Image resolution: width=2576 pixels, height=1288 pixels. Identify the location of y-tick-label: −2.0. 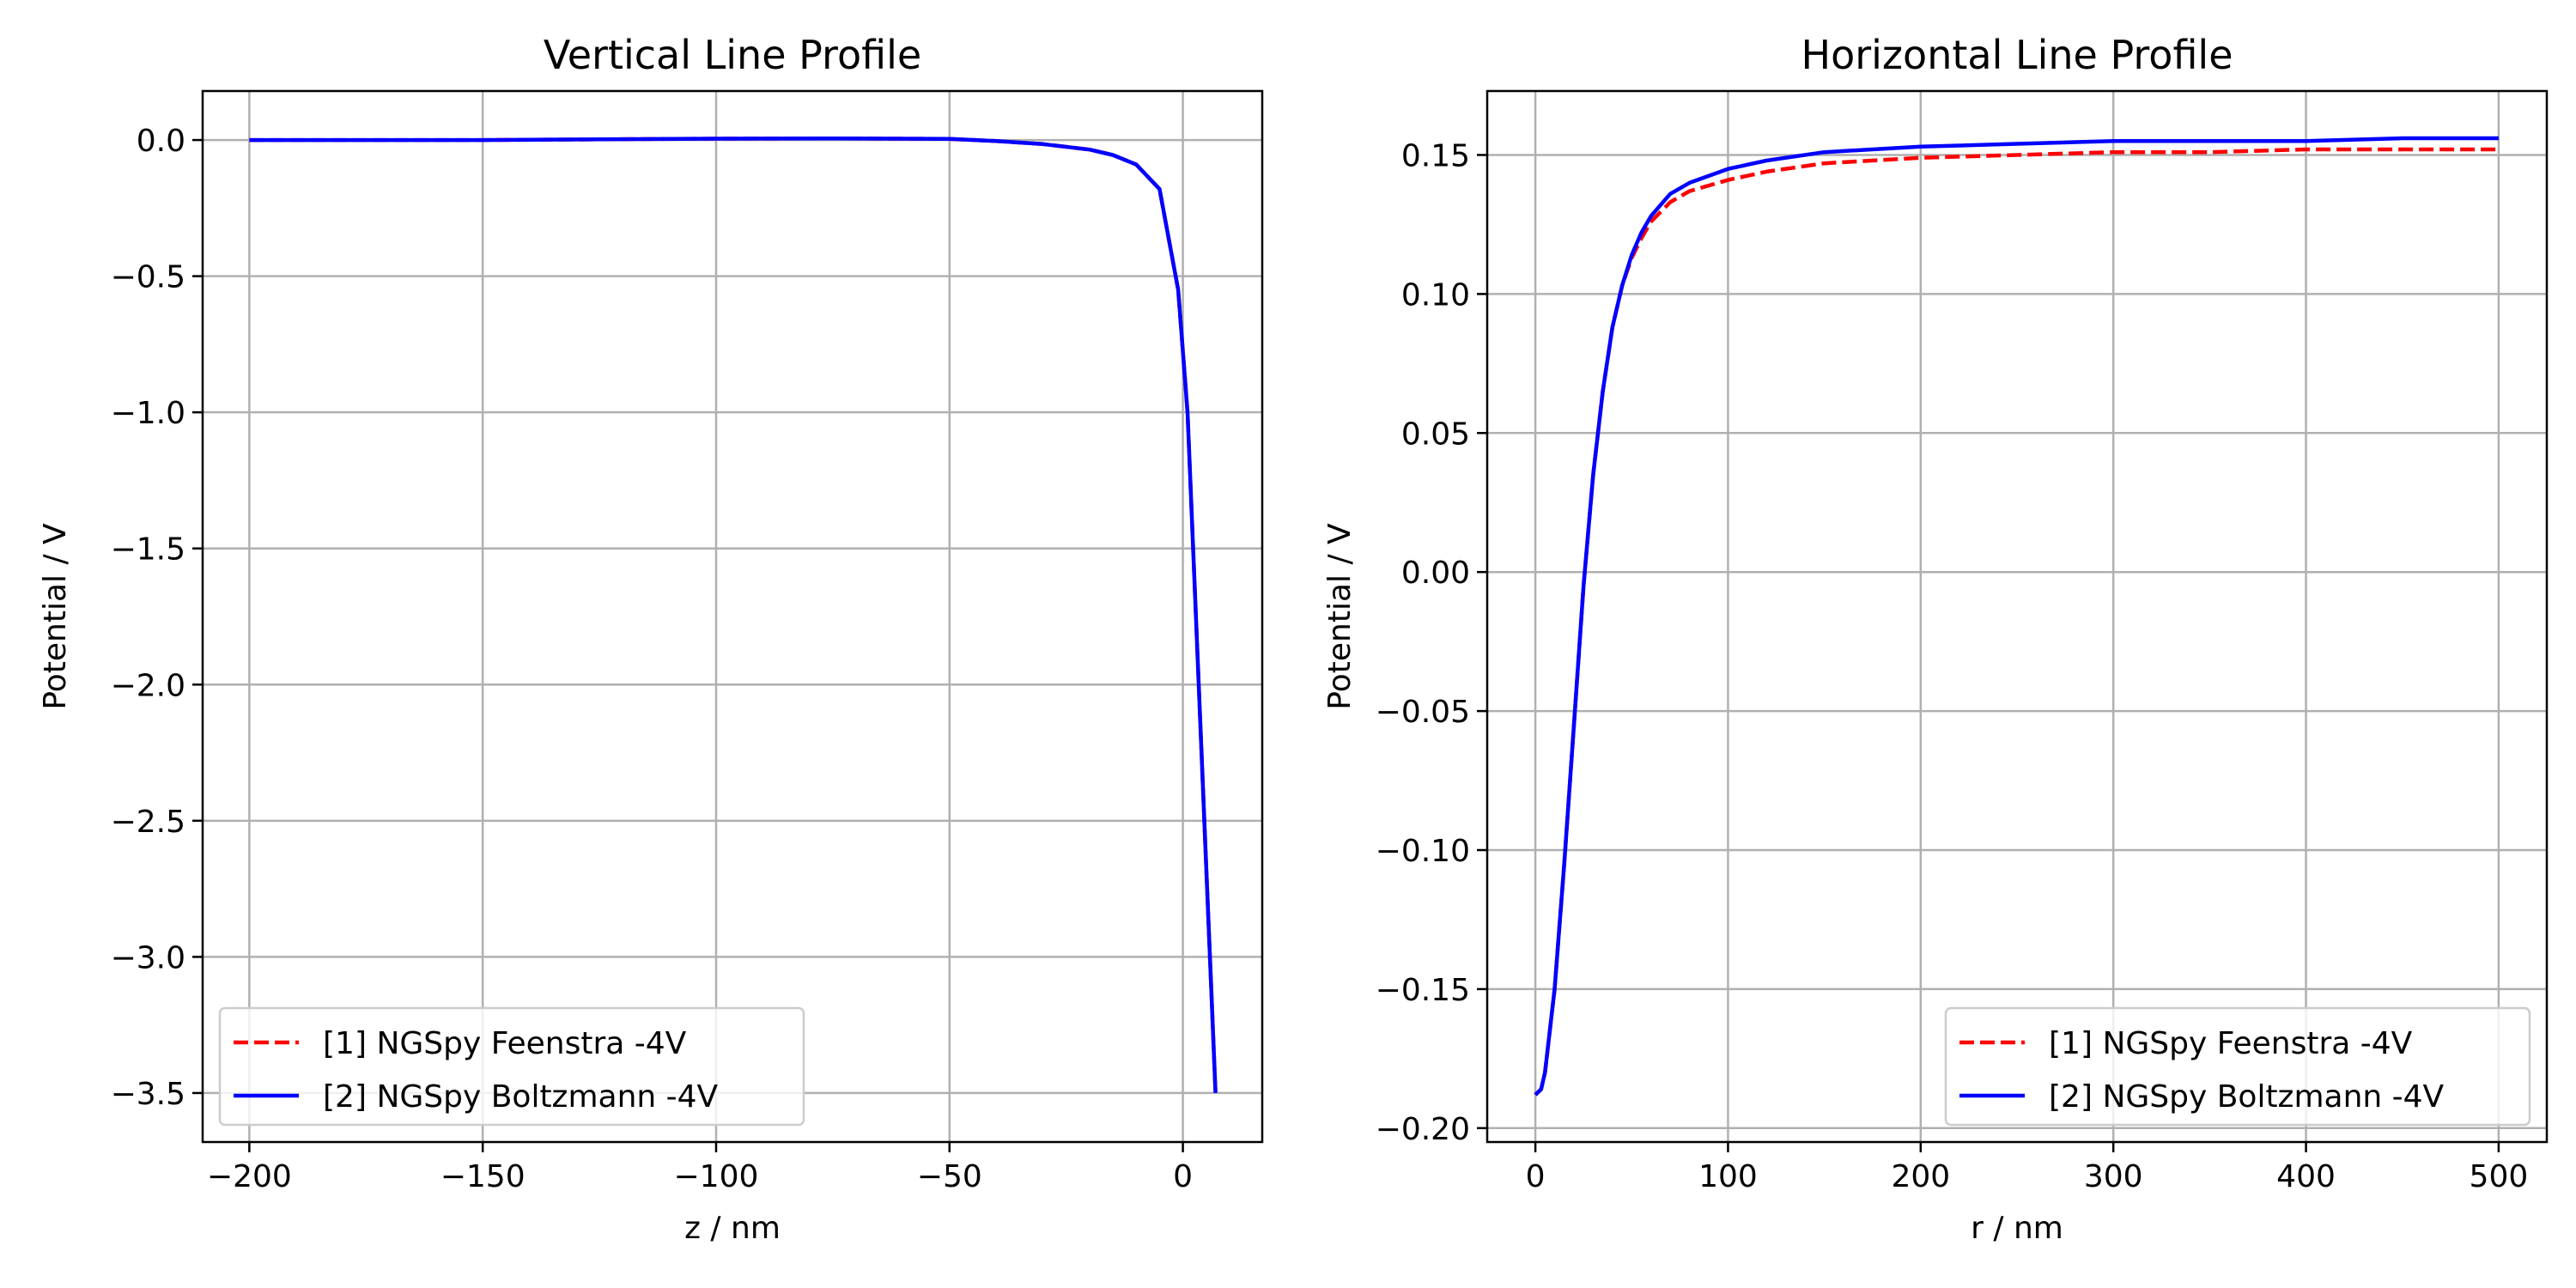
(148, 685).